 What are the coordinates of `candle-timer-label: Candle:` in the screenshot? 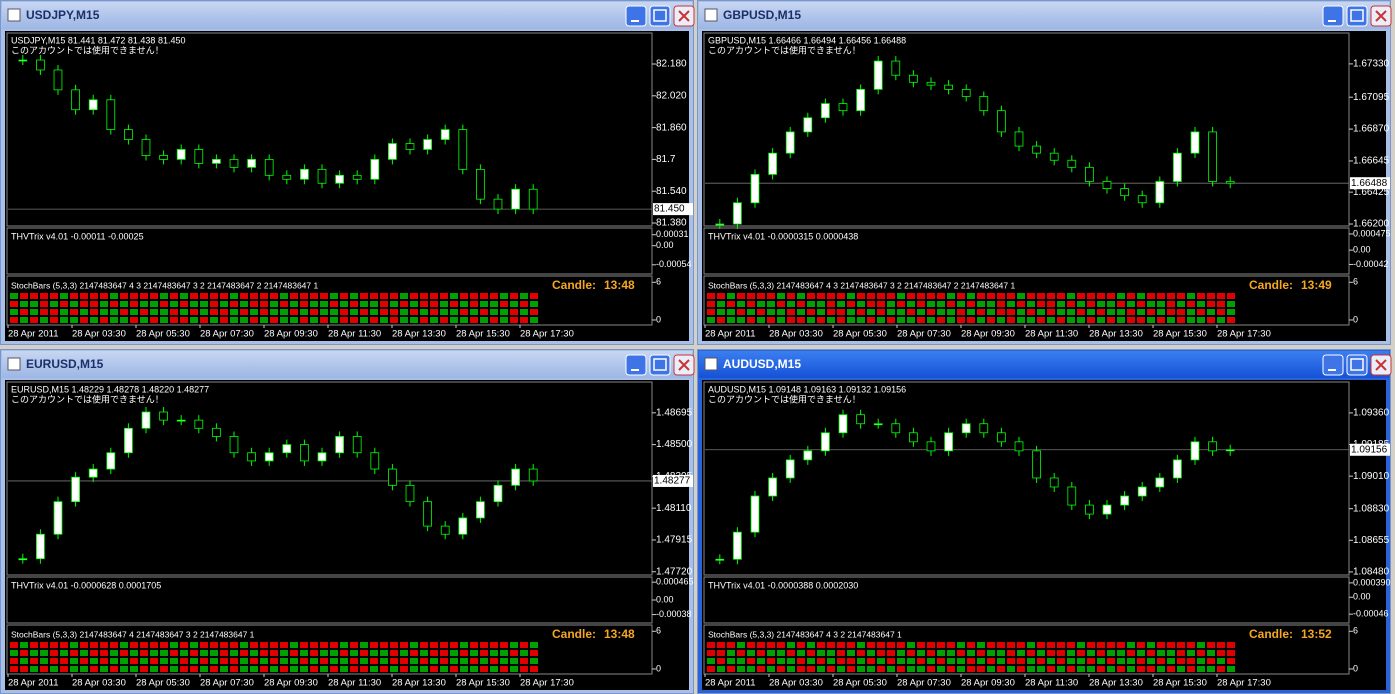 It's located at (574, 285).